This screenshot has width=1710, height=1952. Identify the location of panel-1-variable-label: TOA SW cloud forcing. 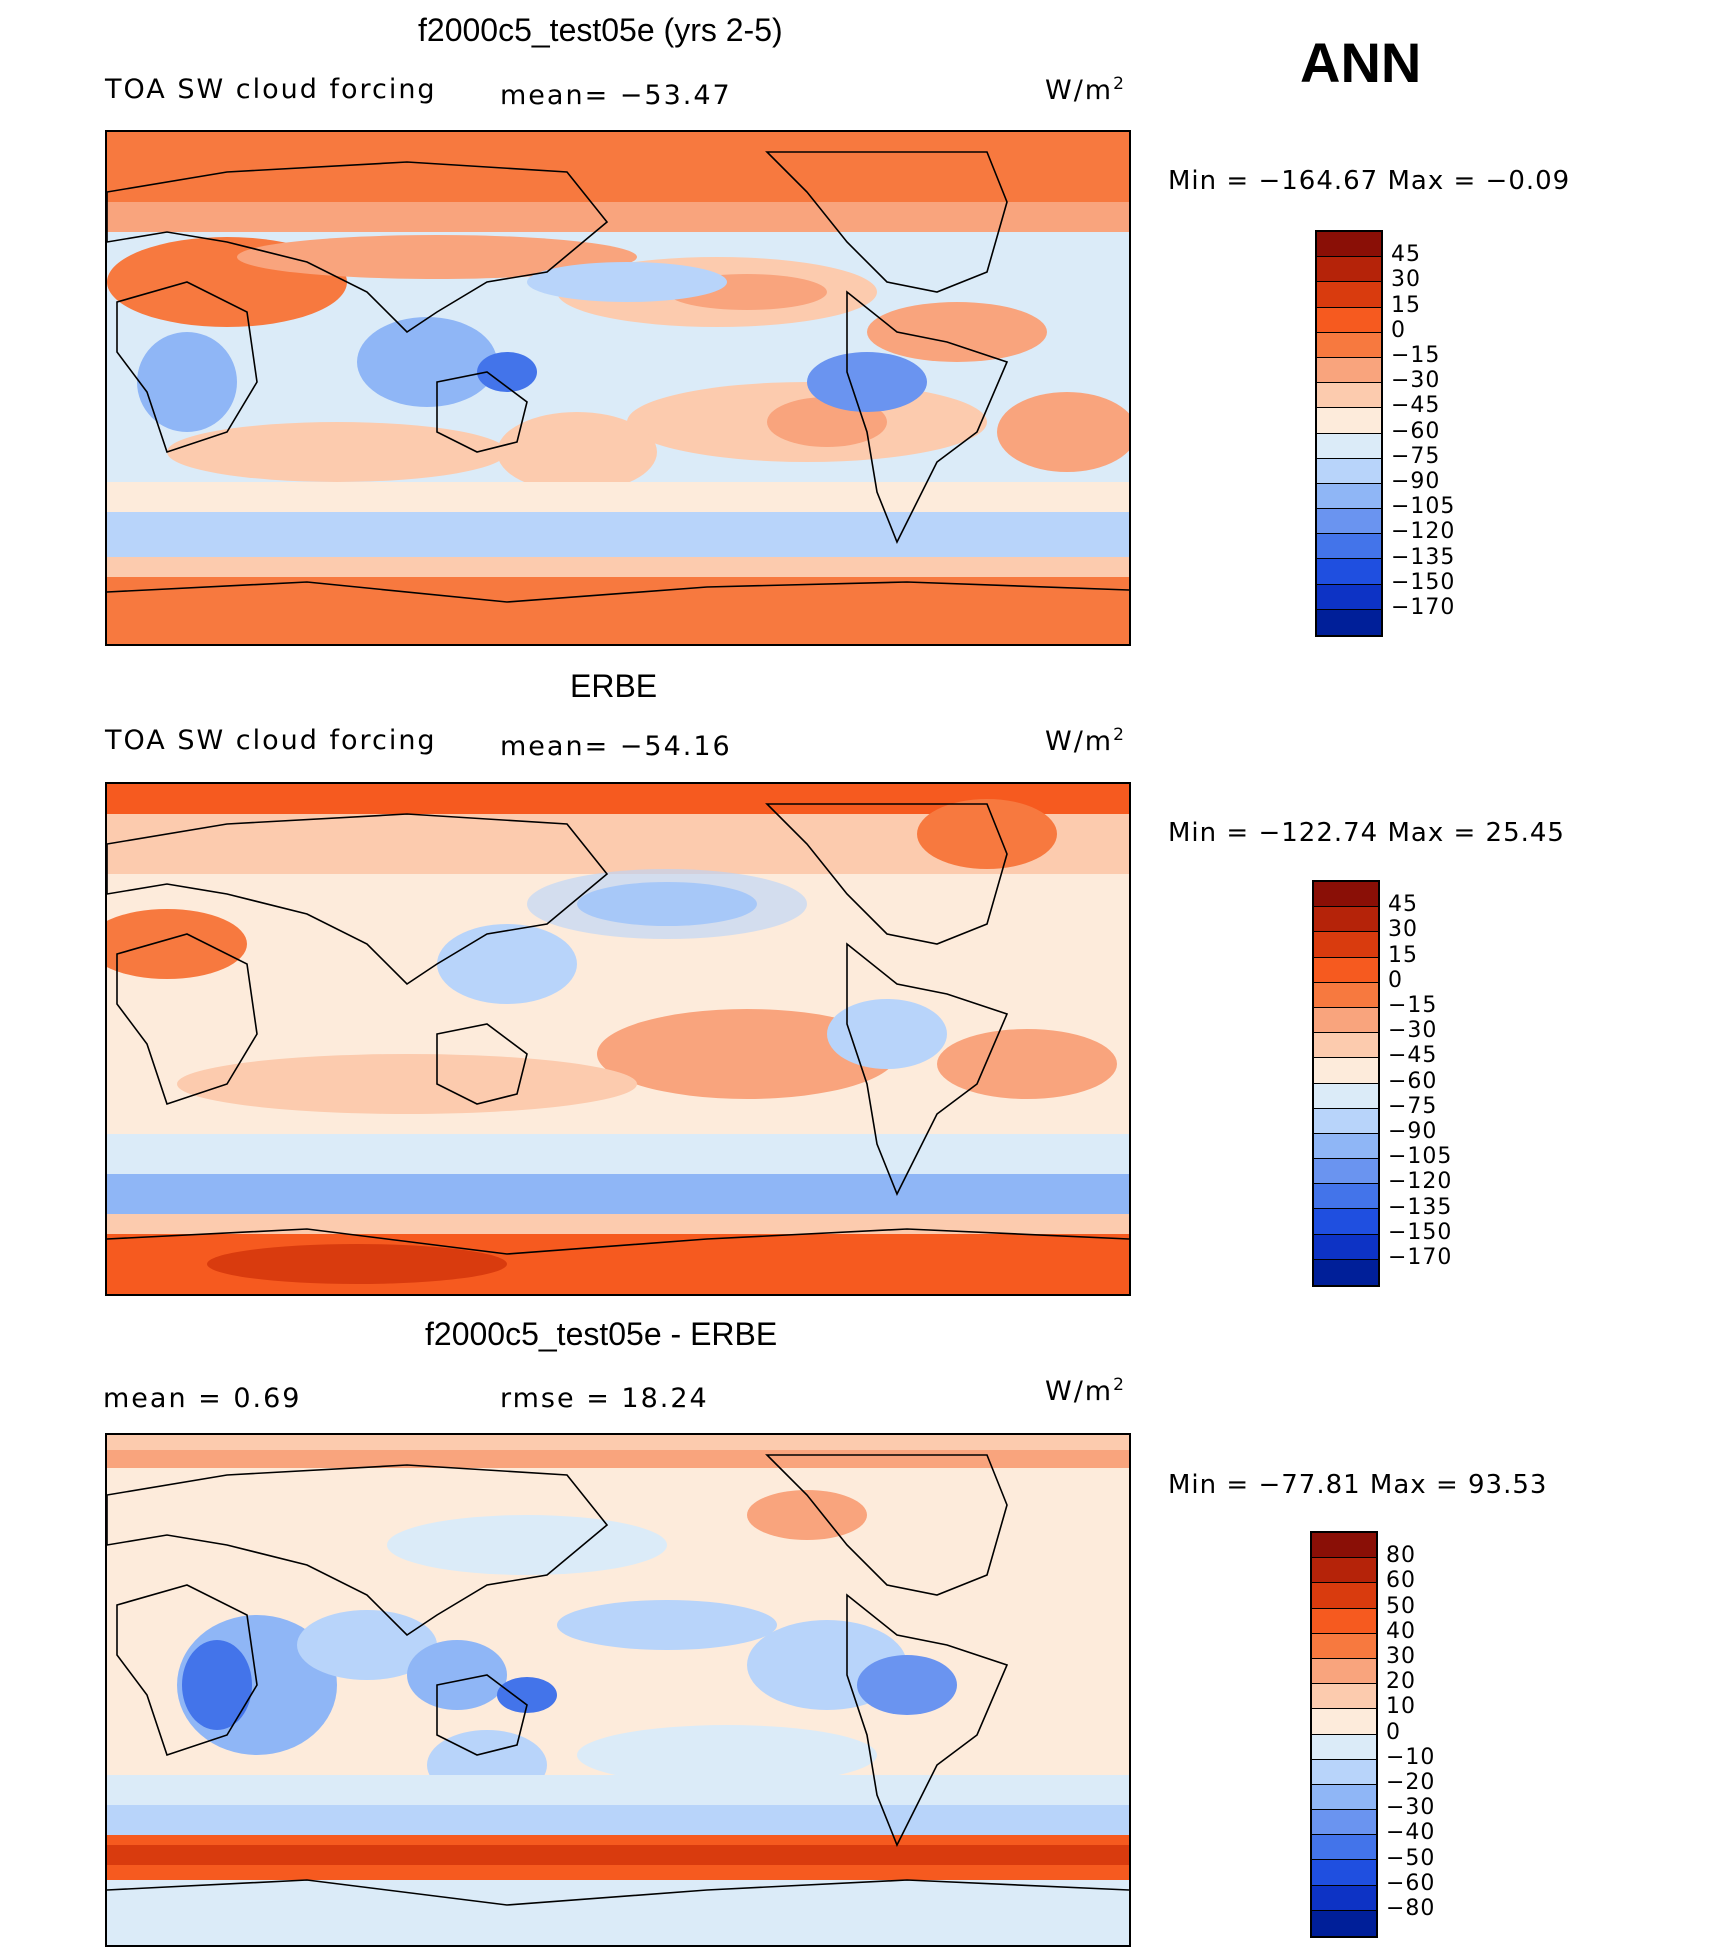
(271, 89).